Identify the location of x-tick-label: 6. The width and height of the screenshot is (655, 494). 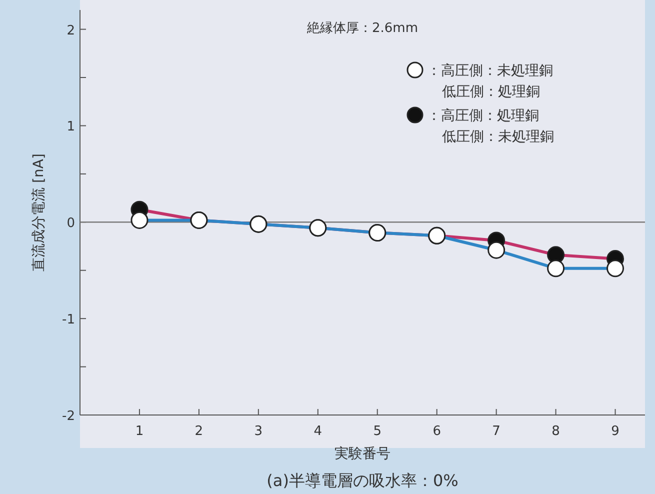
(436, 431).